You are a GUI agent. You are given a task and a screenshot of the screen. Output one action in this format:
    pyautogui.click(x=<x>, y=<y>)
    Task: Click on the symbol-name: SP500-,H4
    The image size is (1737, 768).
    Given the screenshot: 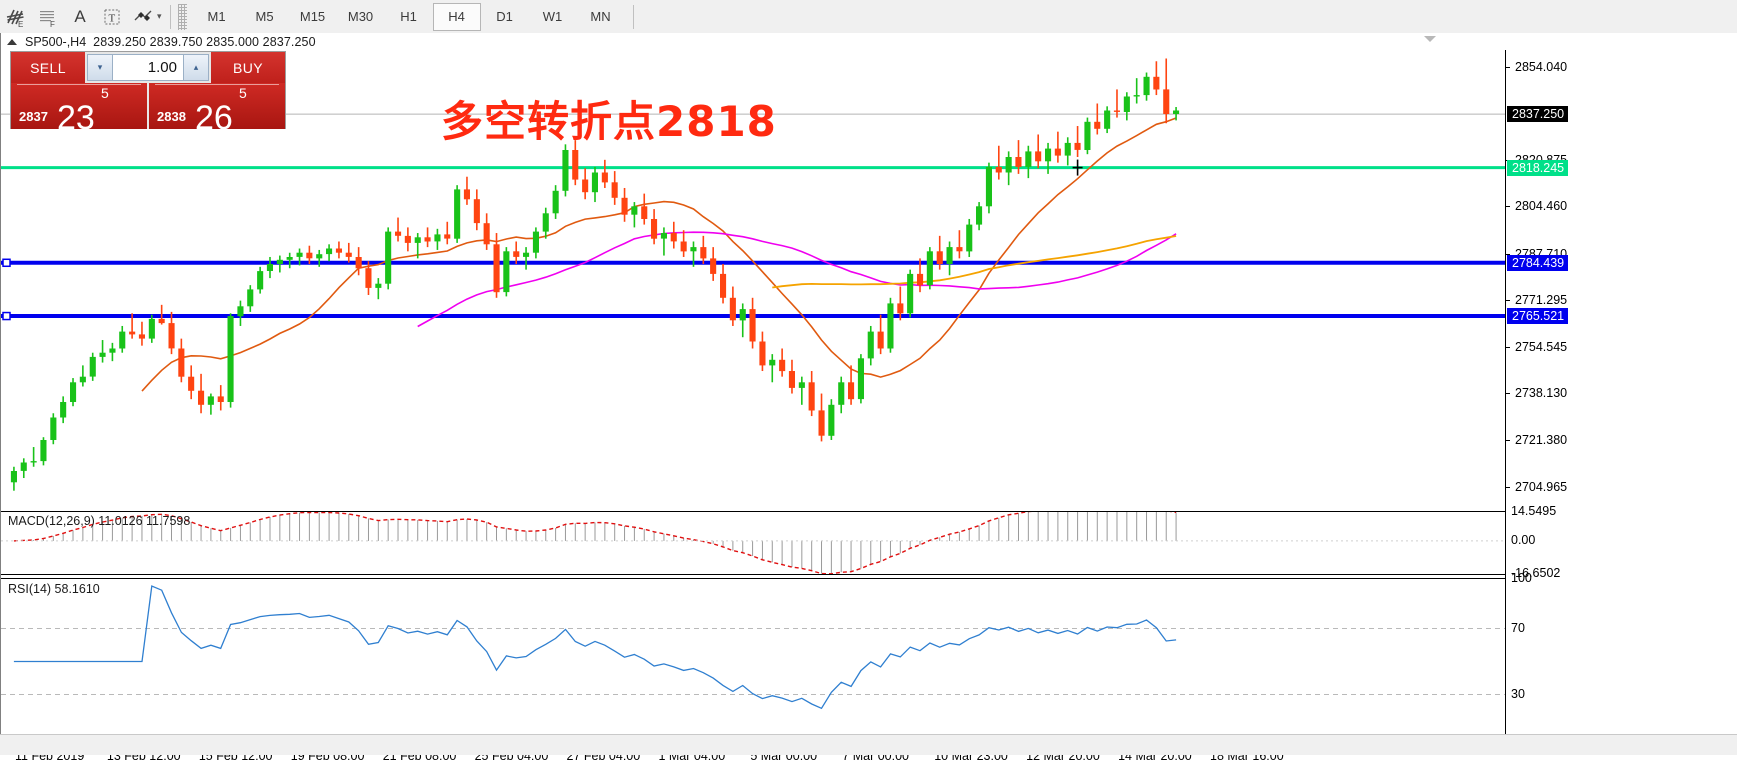 What is the action you would take?
    pyautogui.click(x=56, y=41)
    